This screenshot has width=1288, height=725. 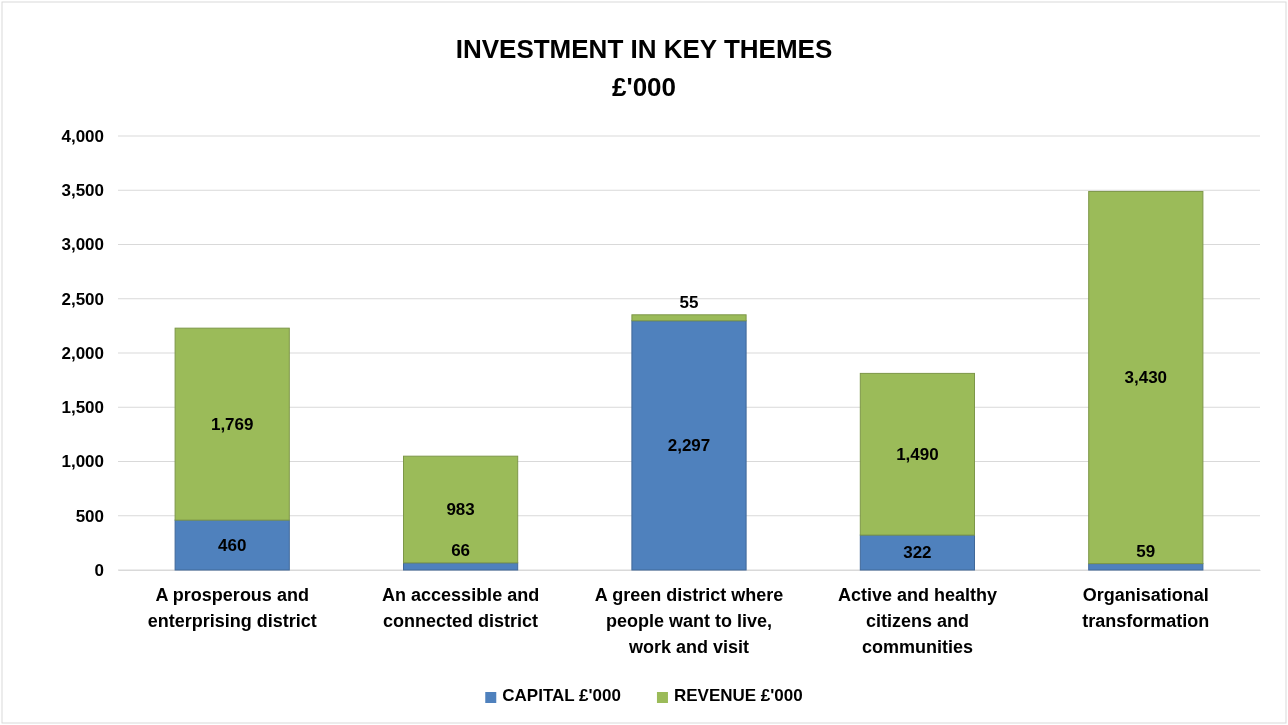 I want to click on y-tick-label: 1,500, so click(x=82, y=408).